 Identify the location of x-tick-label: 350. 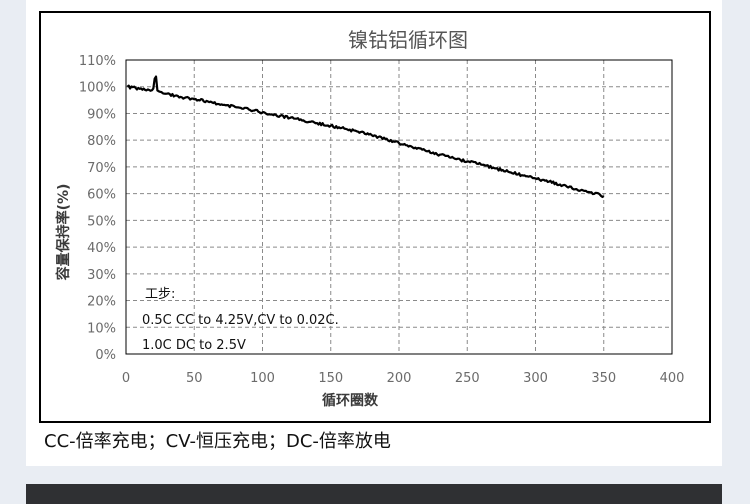
(603, 378).